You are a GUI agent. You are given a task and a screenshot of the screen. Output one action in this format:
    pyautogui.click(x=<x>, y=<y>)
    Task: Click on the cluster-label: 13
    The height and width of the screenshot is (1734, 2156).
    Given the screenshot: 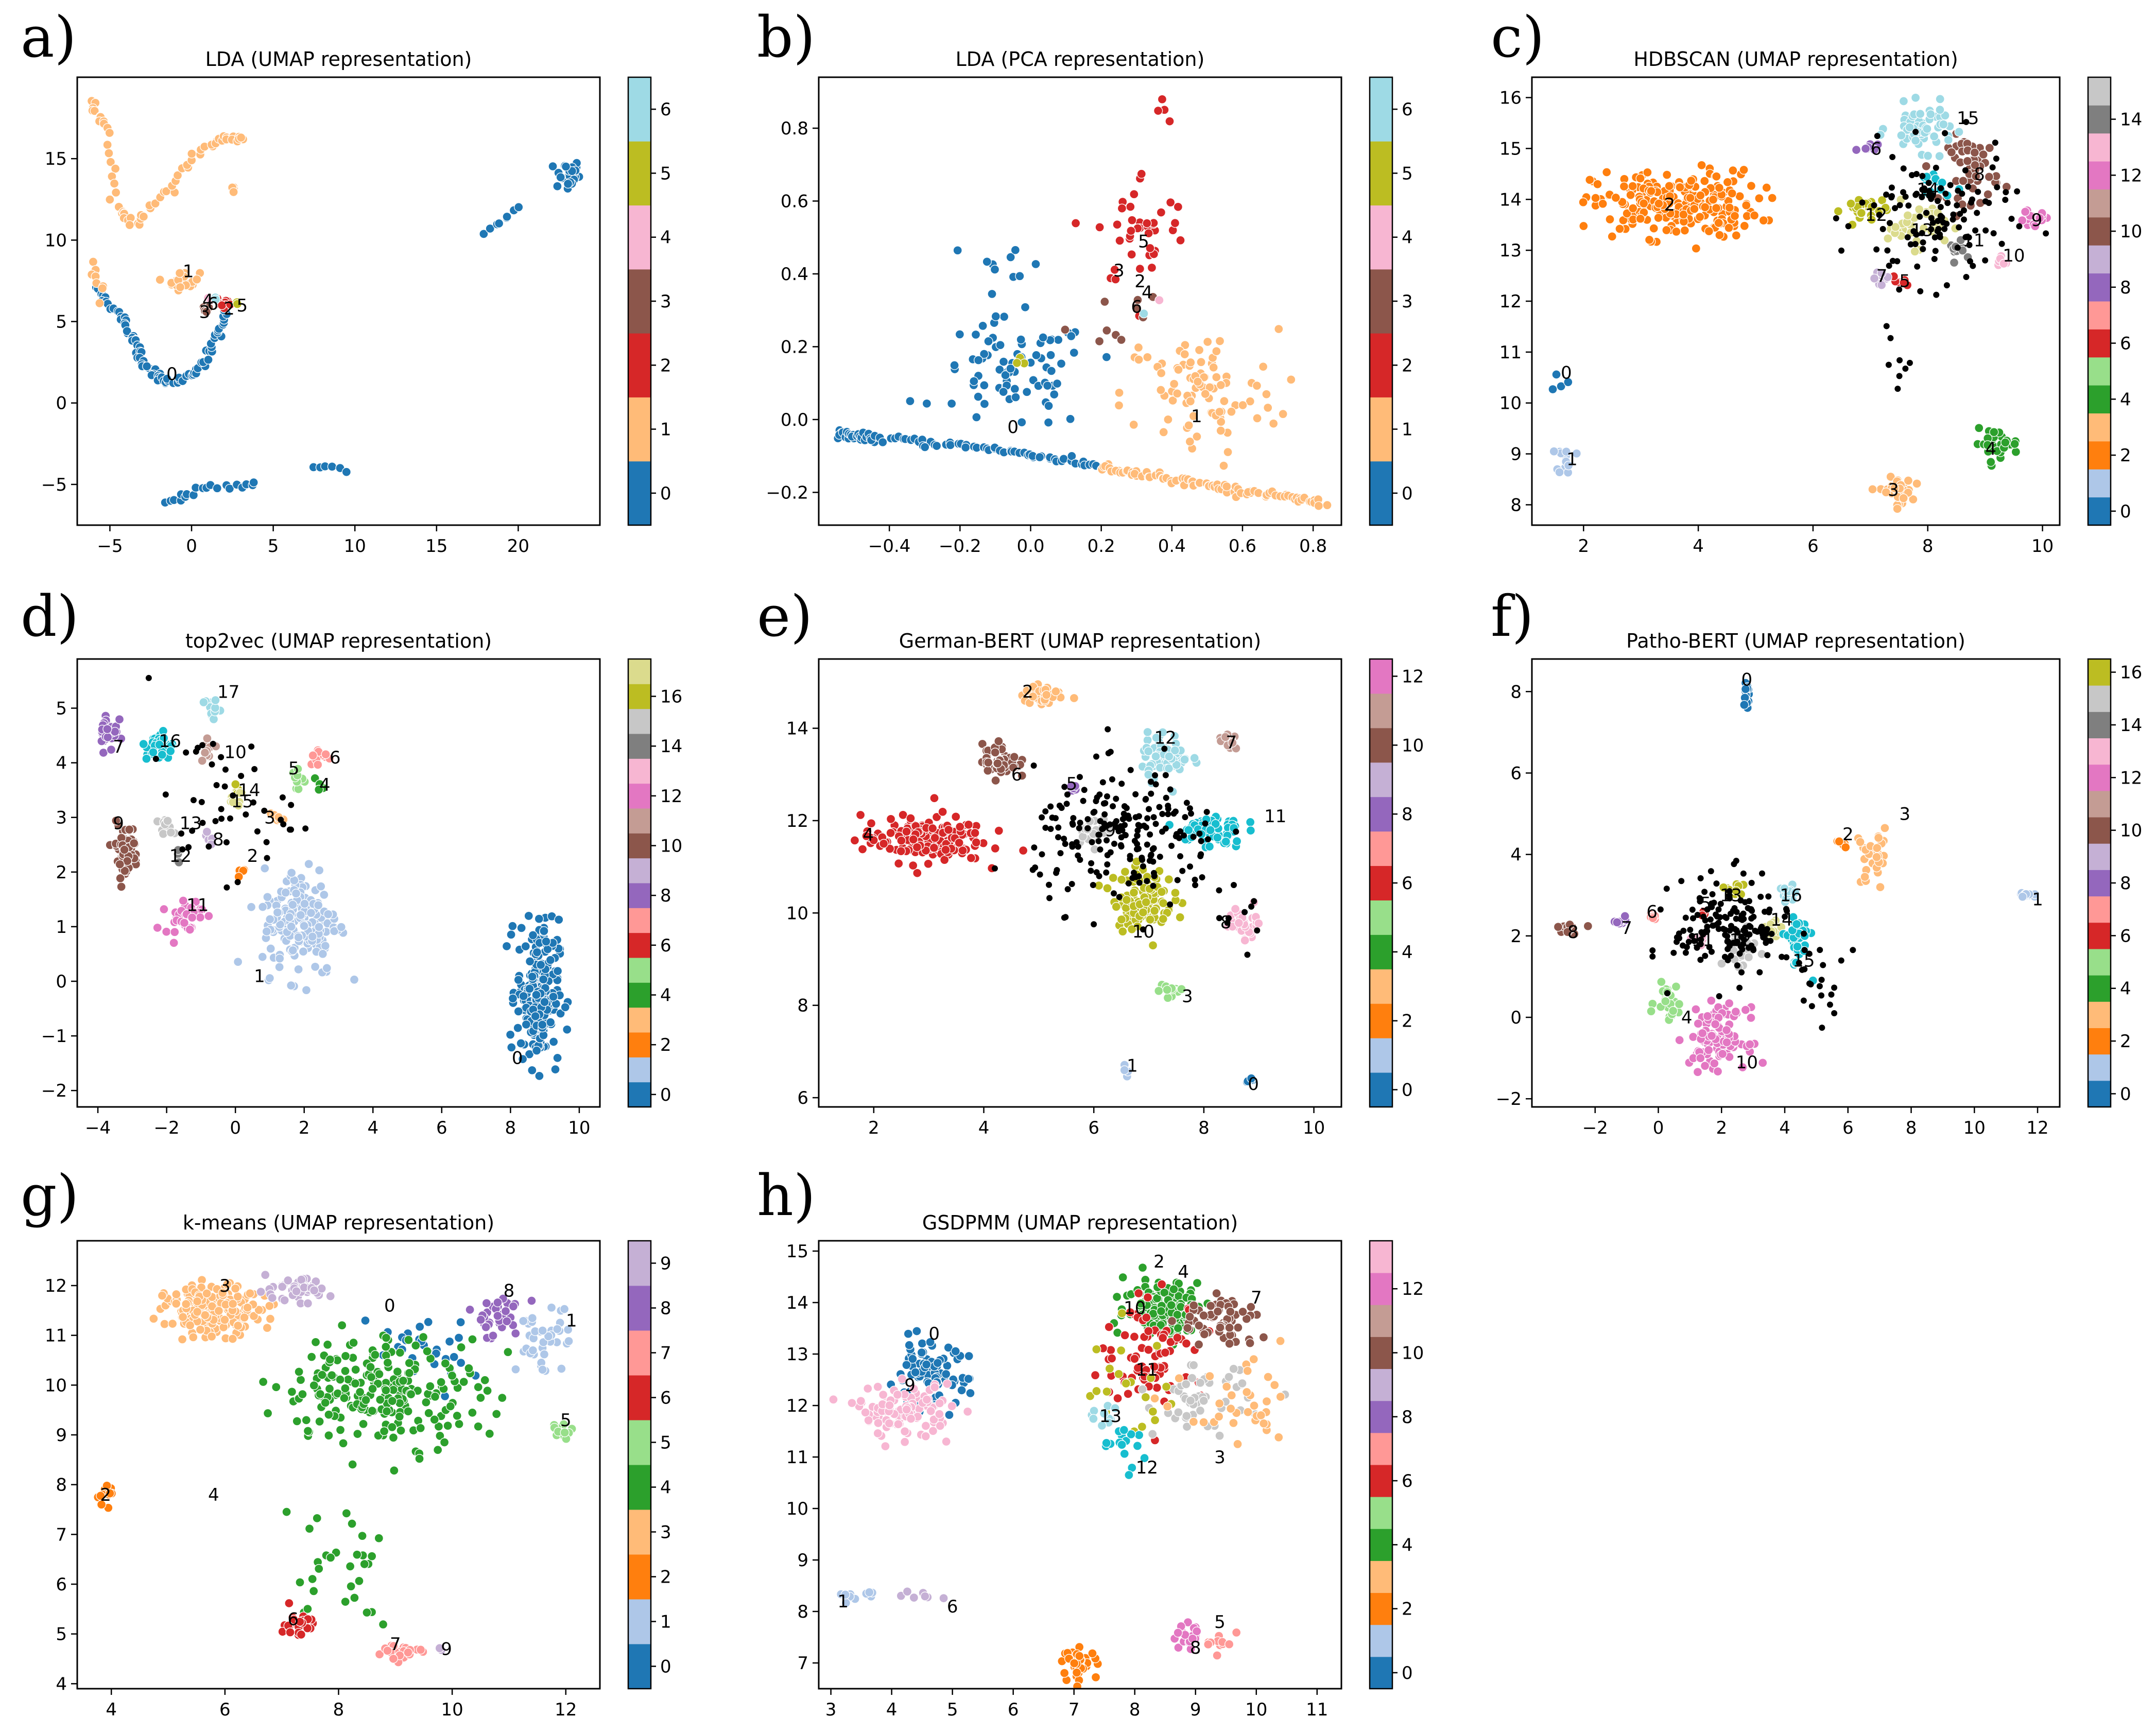 What is the action you would take?
    pyautogui.click(x=191, y=823)
    